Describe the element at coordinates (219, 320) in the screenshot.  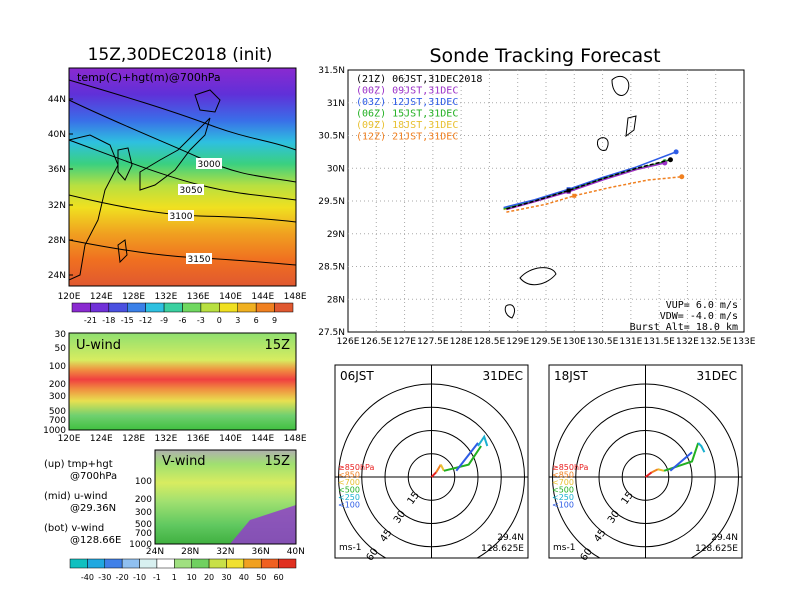
I see `colorbar-label: 0` at that location.